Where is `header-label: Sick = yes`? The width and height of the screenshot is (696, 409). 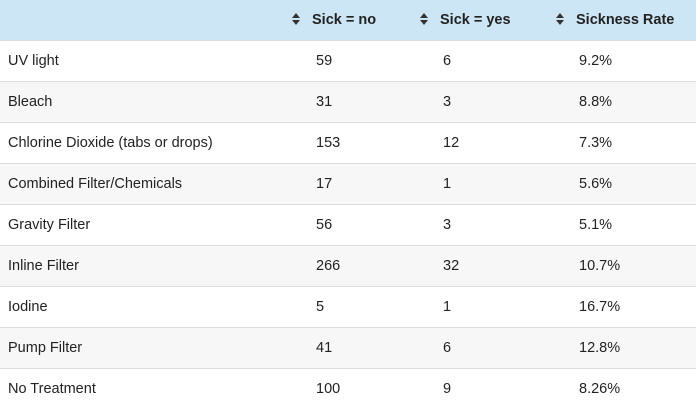 header-label: Sick = yes is located at coordinates (475, 19).